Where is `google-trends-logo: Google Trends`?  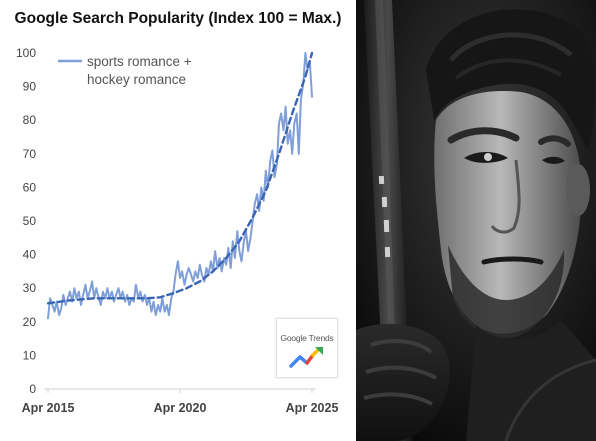
google-trends-logo: Google Trends is located at coordinates (307, 348).